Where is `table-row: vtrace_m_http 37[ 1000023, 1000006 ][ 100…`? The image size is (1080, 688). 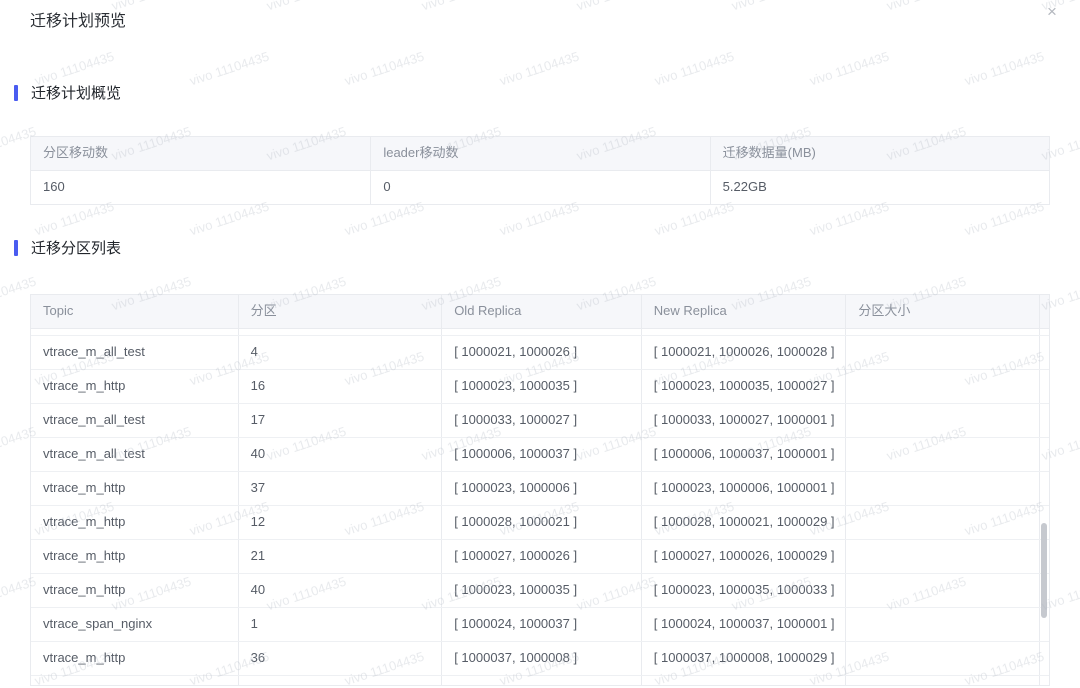 table-row: vtrace_m_http 37[ 1000023, 1000006 ][ 100… is located at coordinates (540, 489).